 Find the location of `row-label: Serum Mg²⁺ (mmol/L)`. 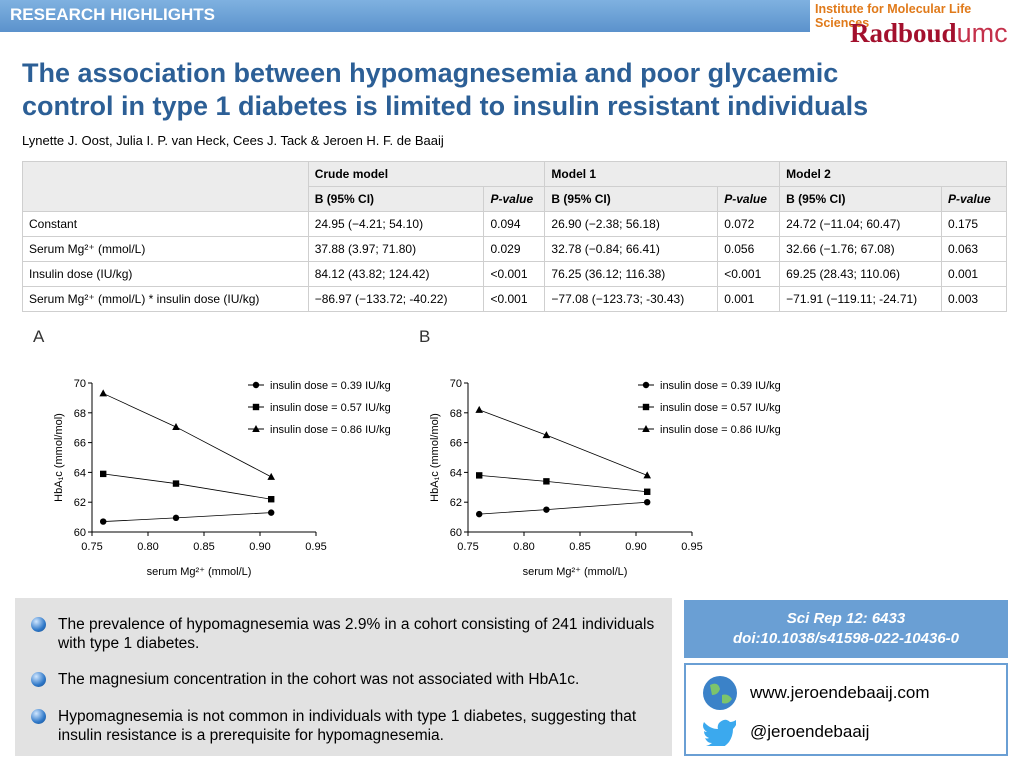

row-label: Serum Mg²⁺ (mmol/L) is located at coordinates (165, 249).